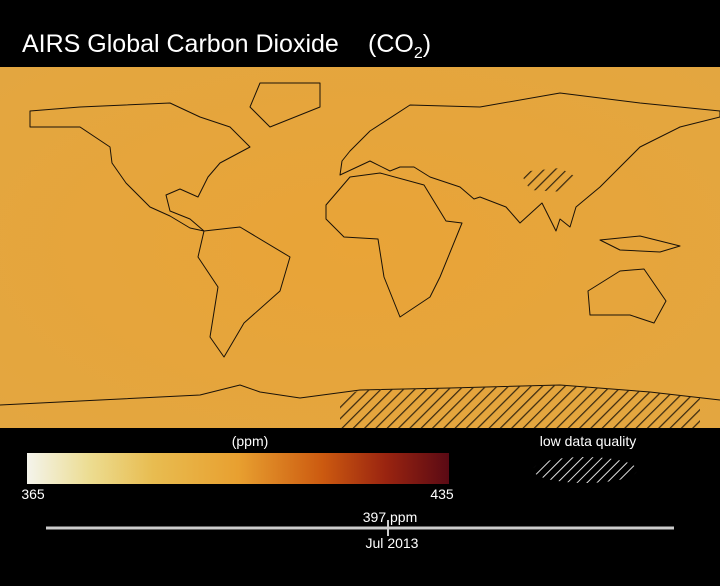 This screenshot has height=586, width=720. What do you see at coordinates (375, 543) in the screenshot?
I see `month: Jul` at bounding box center [375, 543].